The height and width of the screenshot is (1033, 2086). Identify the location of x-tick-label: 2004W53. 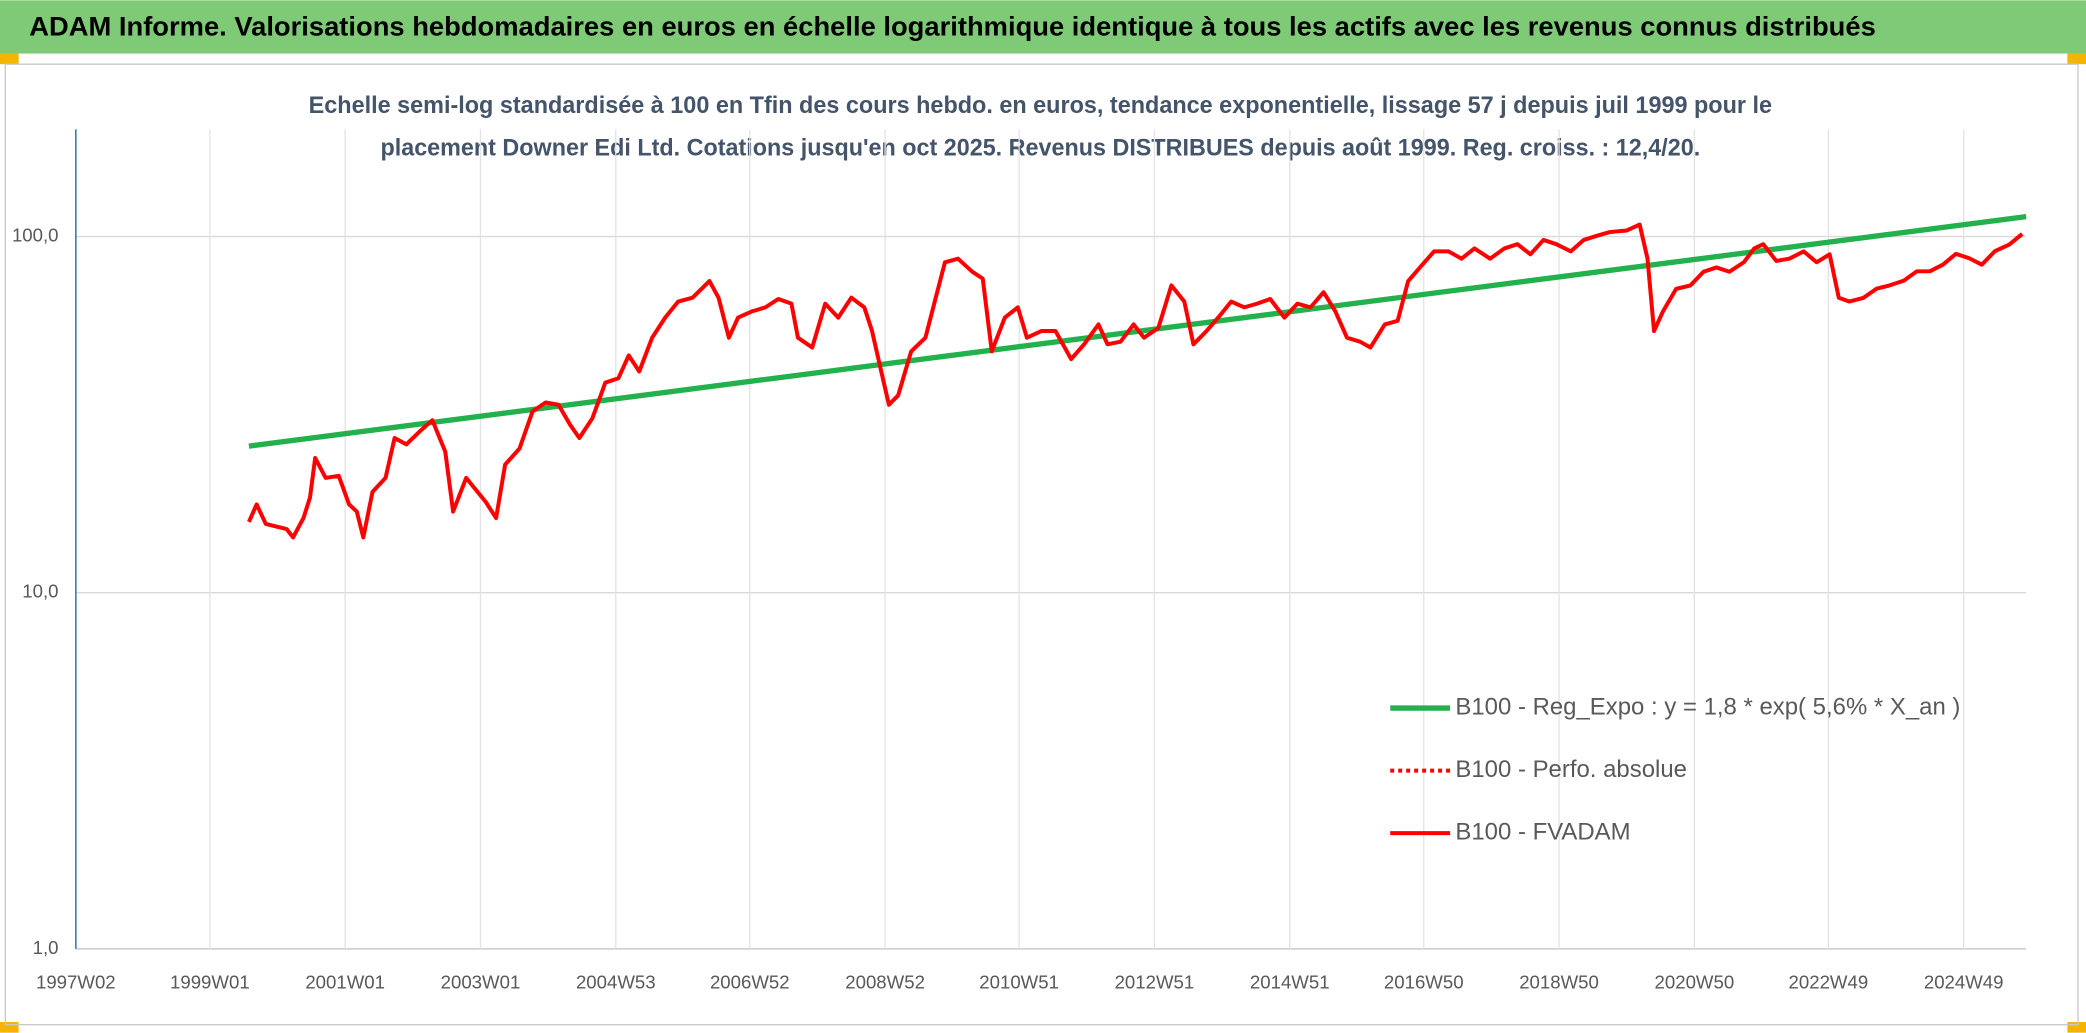
(616, 981).